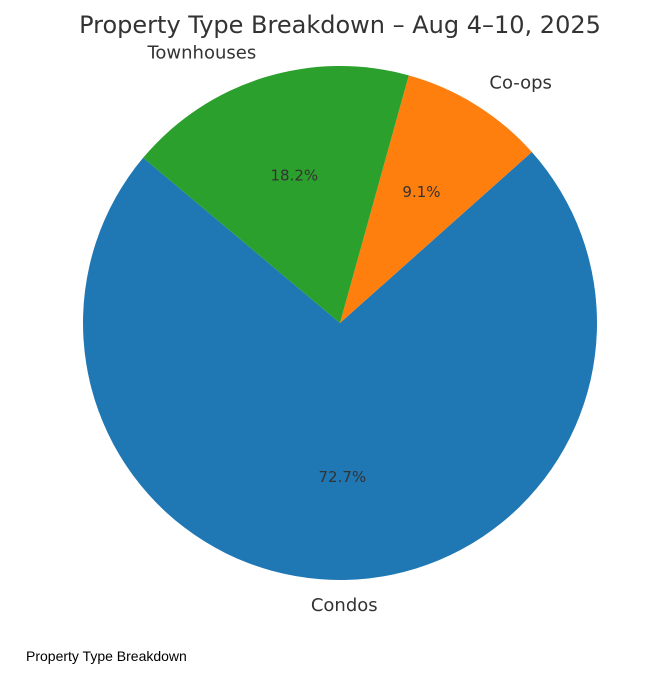  Describe the element at coordinates (201, 53) in the screenshot. I see `pie-category-label-townhouses: Townhouses` at that location.